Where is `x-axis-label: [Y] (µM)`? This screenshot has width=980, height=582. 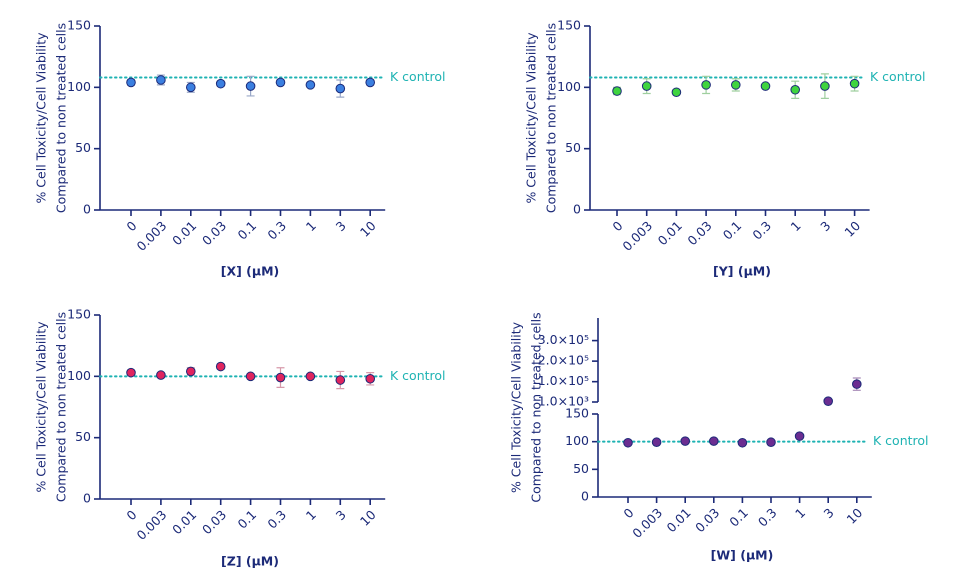 x-axis-label: [Y] (µM) is located at coordinates (742, 271).